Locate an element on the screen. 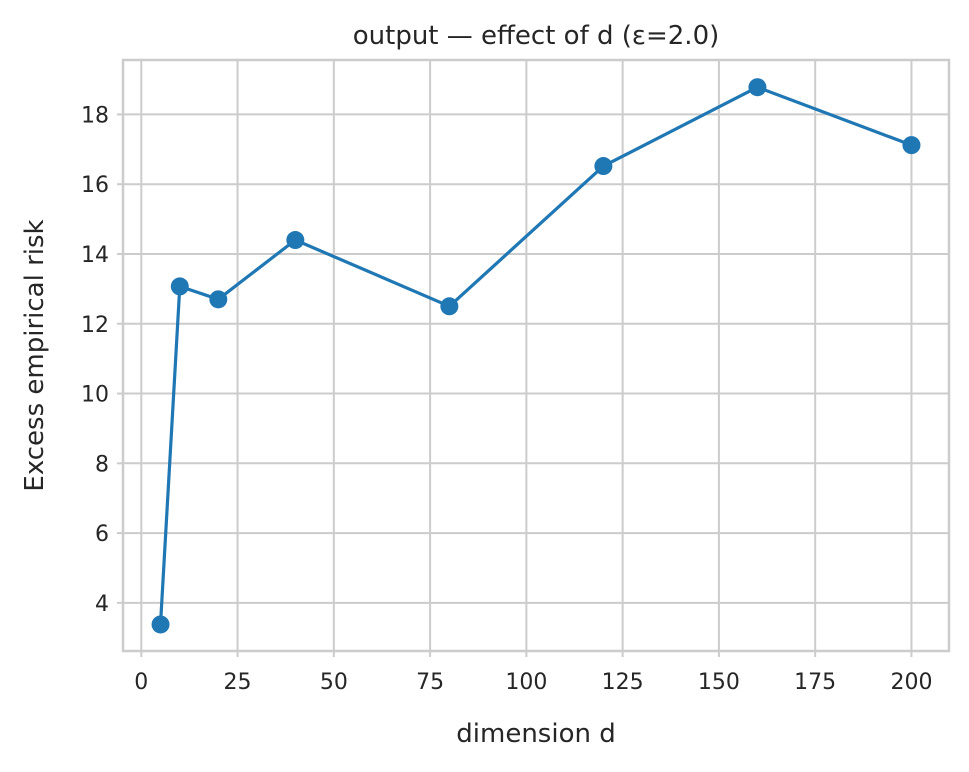 The image size is (969, 772). y-tick-label: 10 is located at coordinates (95, 395).